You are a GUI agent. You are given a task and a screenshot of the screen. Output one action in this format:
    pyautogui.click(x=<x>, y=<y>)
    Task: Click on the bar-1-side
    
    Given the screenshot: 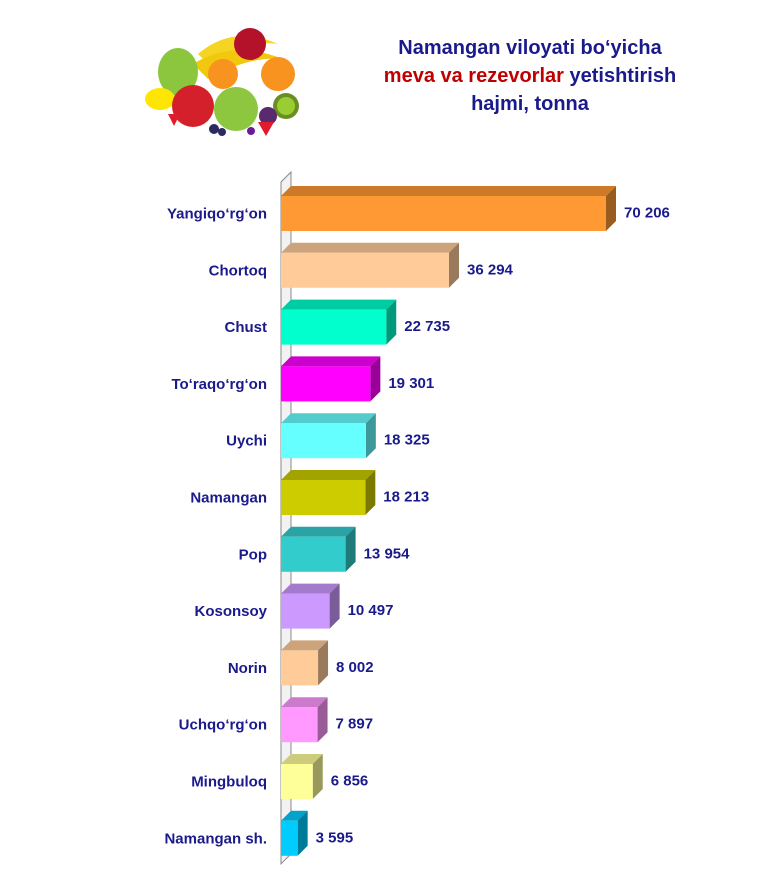 What is the action you would take?
    pyautogui.click(x=611, y=208)
    